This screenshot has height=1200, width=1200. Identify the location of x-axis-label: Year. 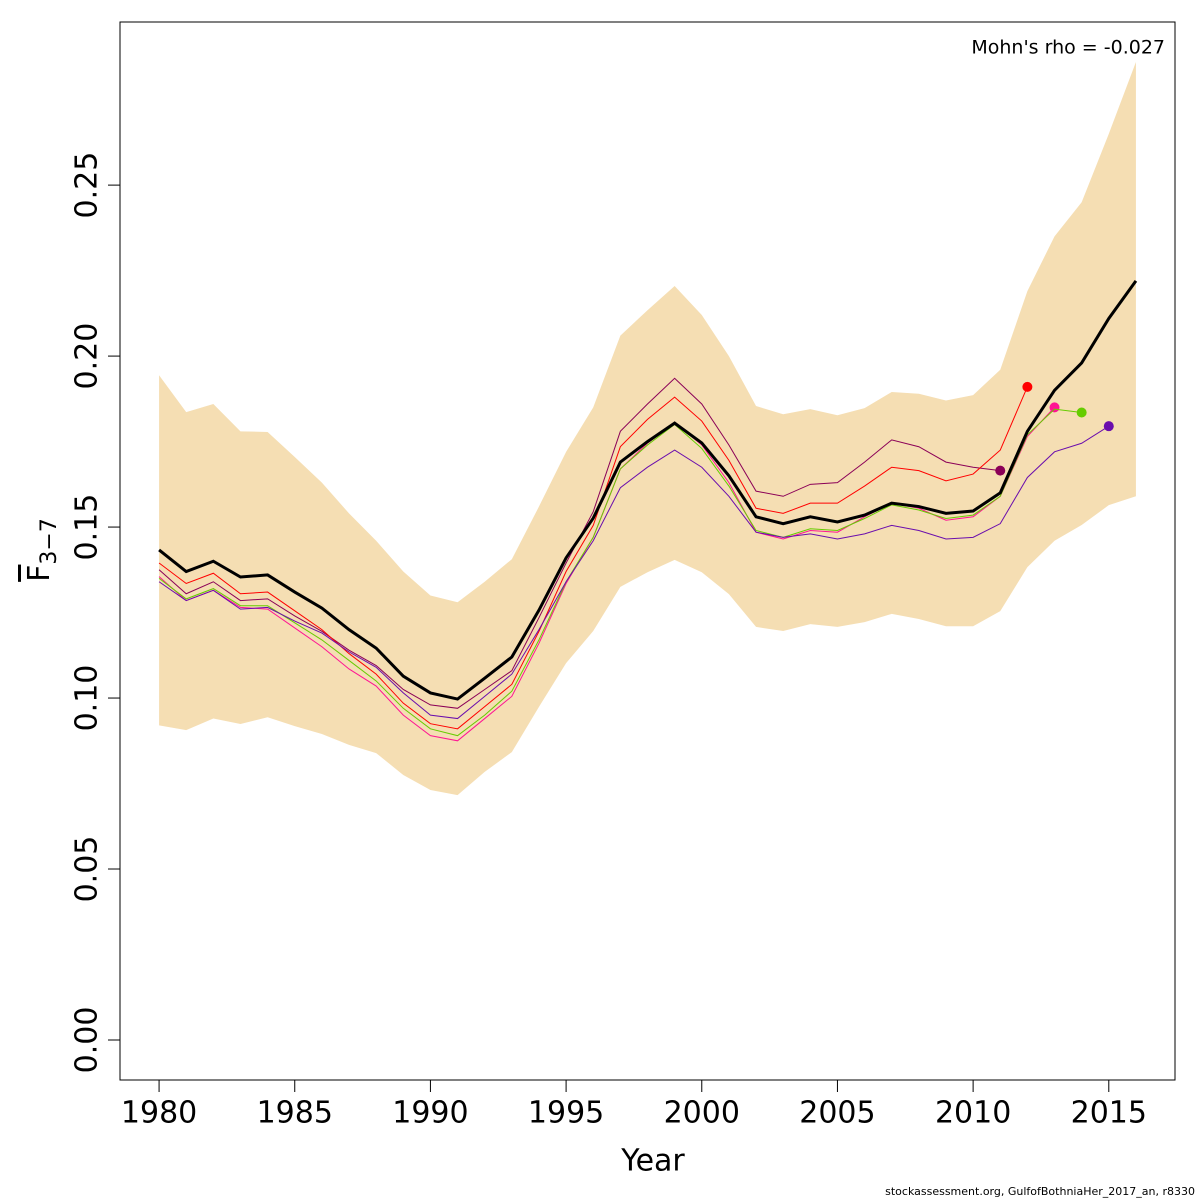
(652, 1161).